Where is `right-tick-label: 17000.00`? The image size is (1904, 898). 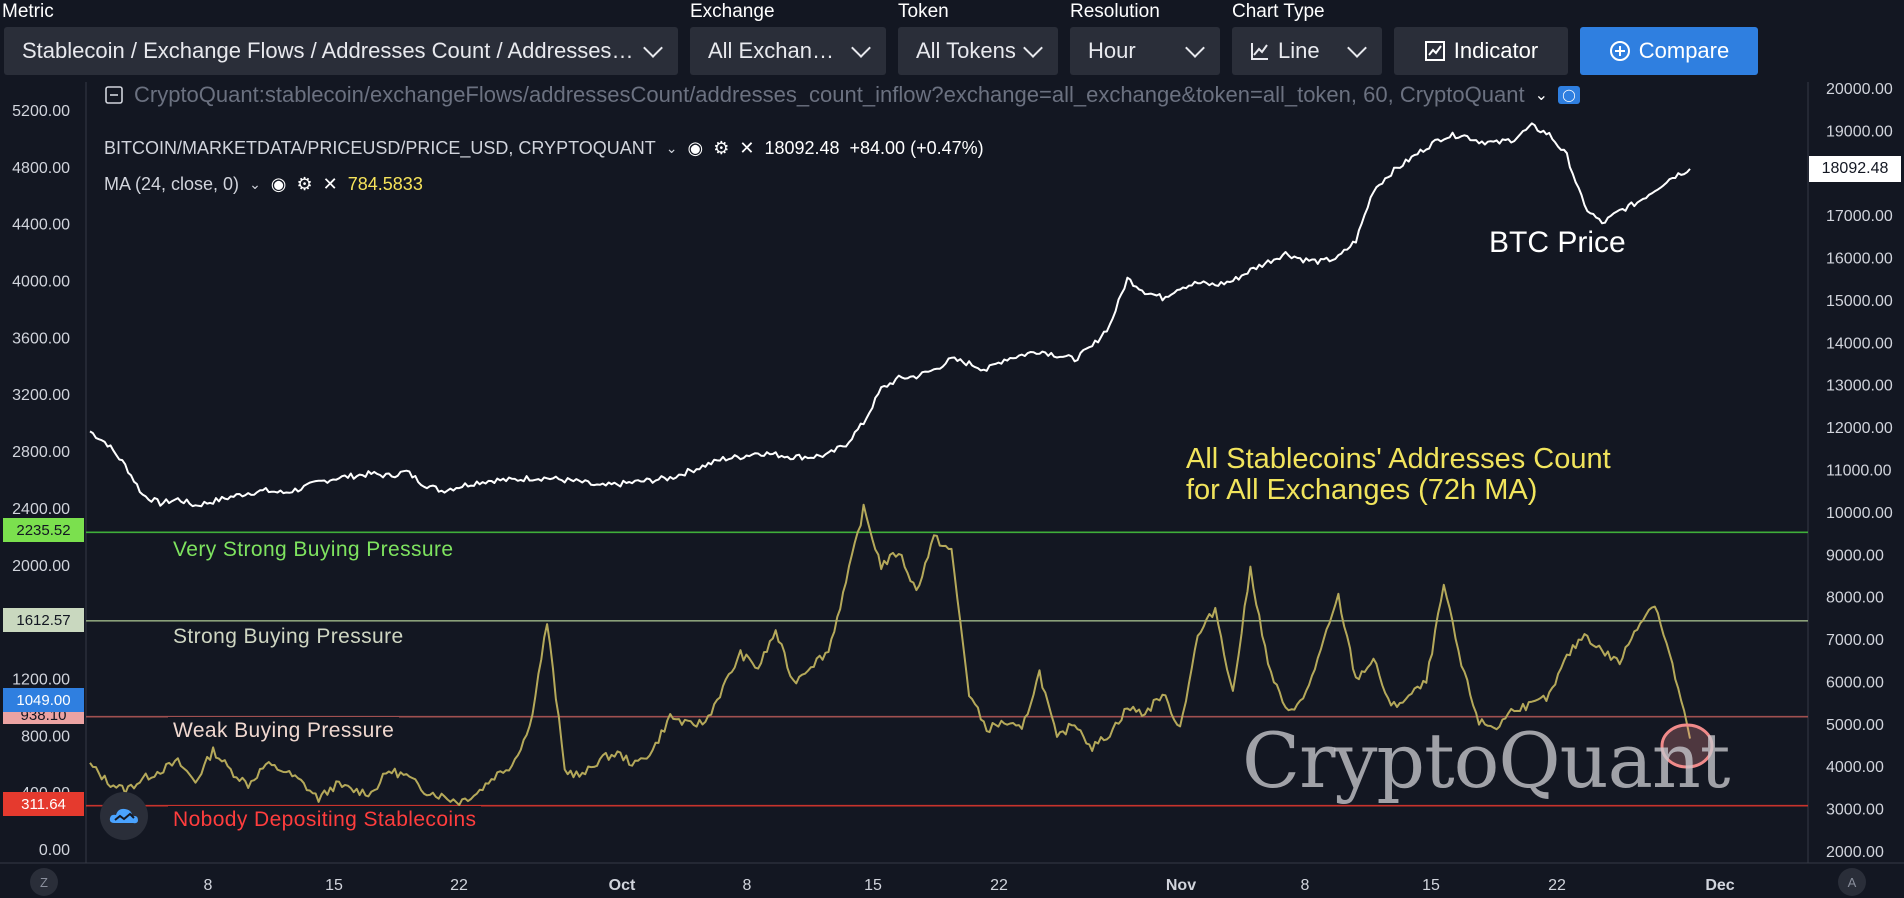 right-tick-label: 17000.00 is located at coordinates (1859, 216).